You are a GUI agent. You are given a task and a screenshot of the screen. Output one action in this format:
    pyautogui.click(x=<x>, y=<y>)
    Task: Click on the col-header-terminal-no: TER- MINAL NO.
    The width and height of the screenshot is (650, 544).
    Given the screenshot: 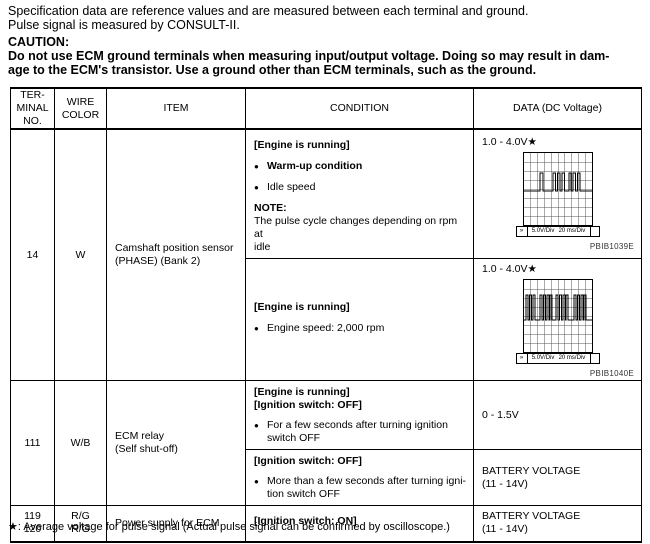 What is the action you would take?
    pyautogui.click(x=32, y=108)
    